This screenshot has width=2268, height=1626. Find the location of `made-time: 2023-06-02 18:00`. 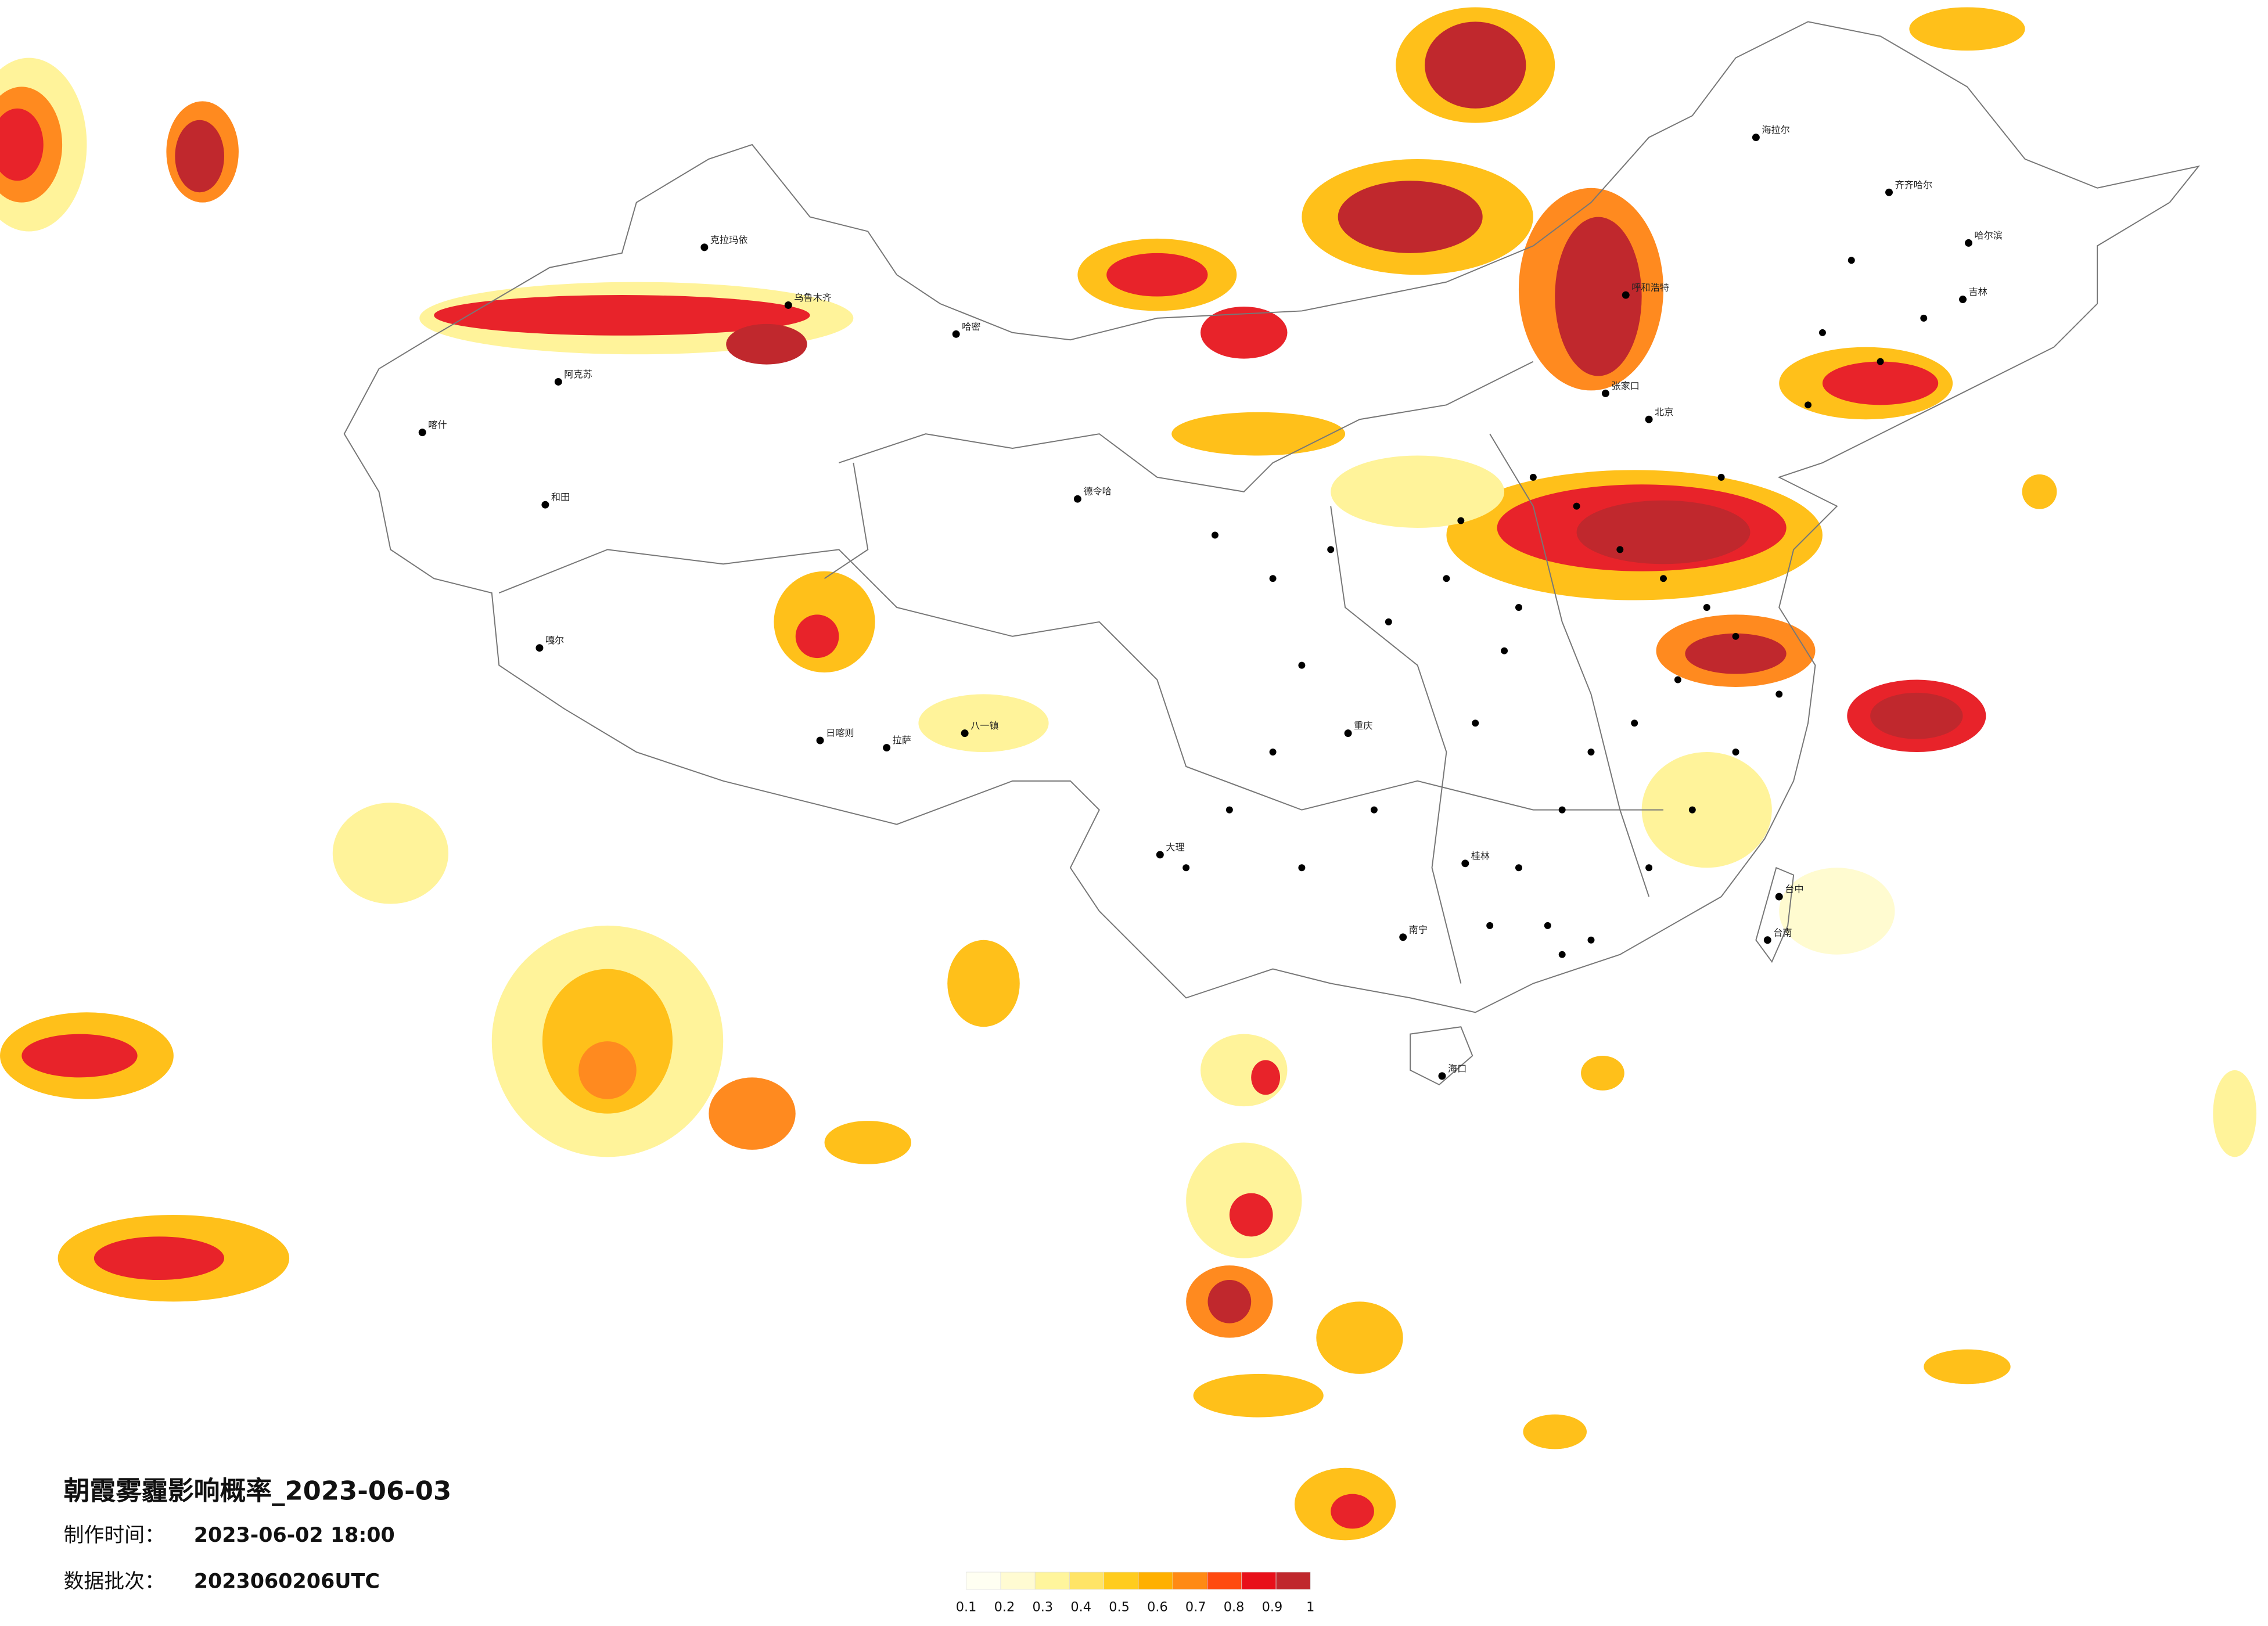

made-time: 2023-06-02 18:00 is located at coordinates (294, 1535).